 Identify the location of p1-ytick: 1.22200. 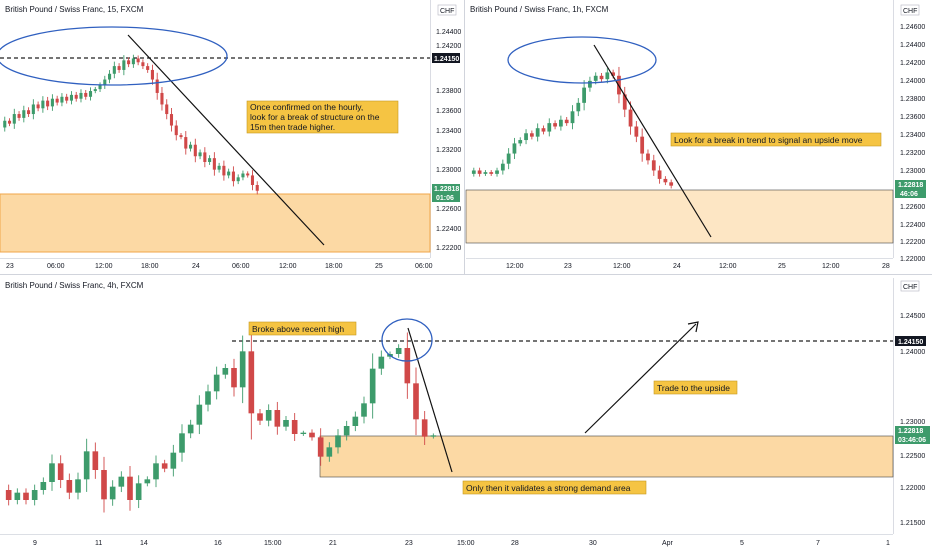
(448, 248).